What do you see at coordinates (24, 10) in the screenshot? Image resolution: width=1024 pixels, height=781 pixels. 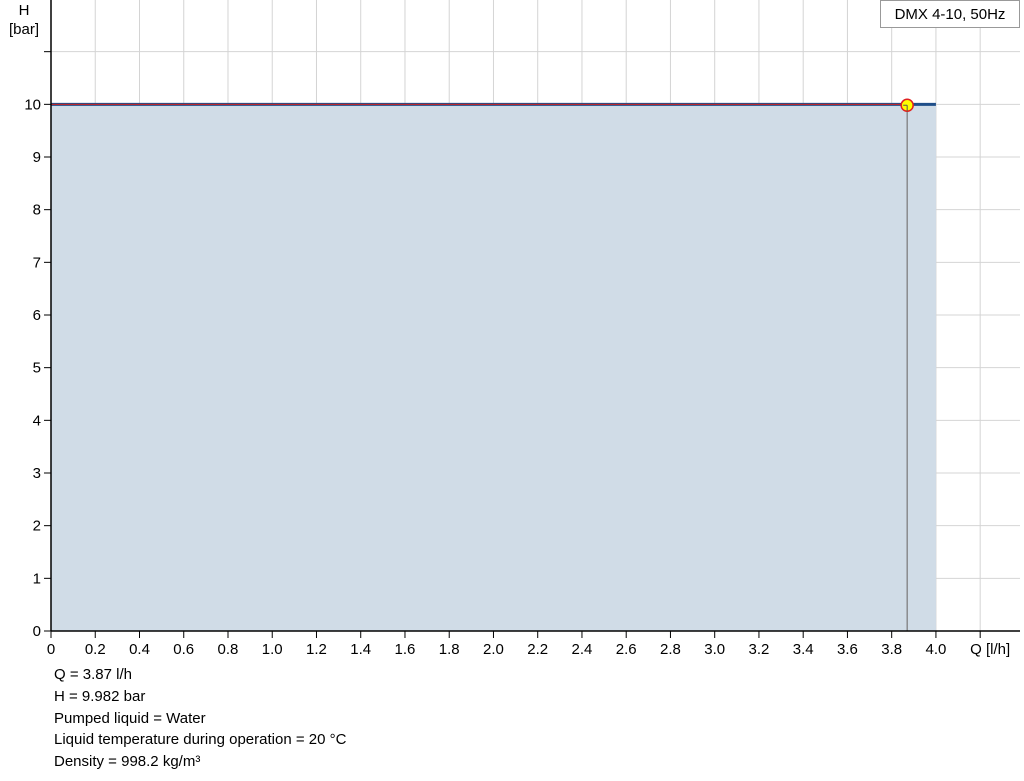 I see `y-axis-label: H` at bounding box center [24, 10].